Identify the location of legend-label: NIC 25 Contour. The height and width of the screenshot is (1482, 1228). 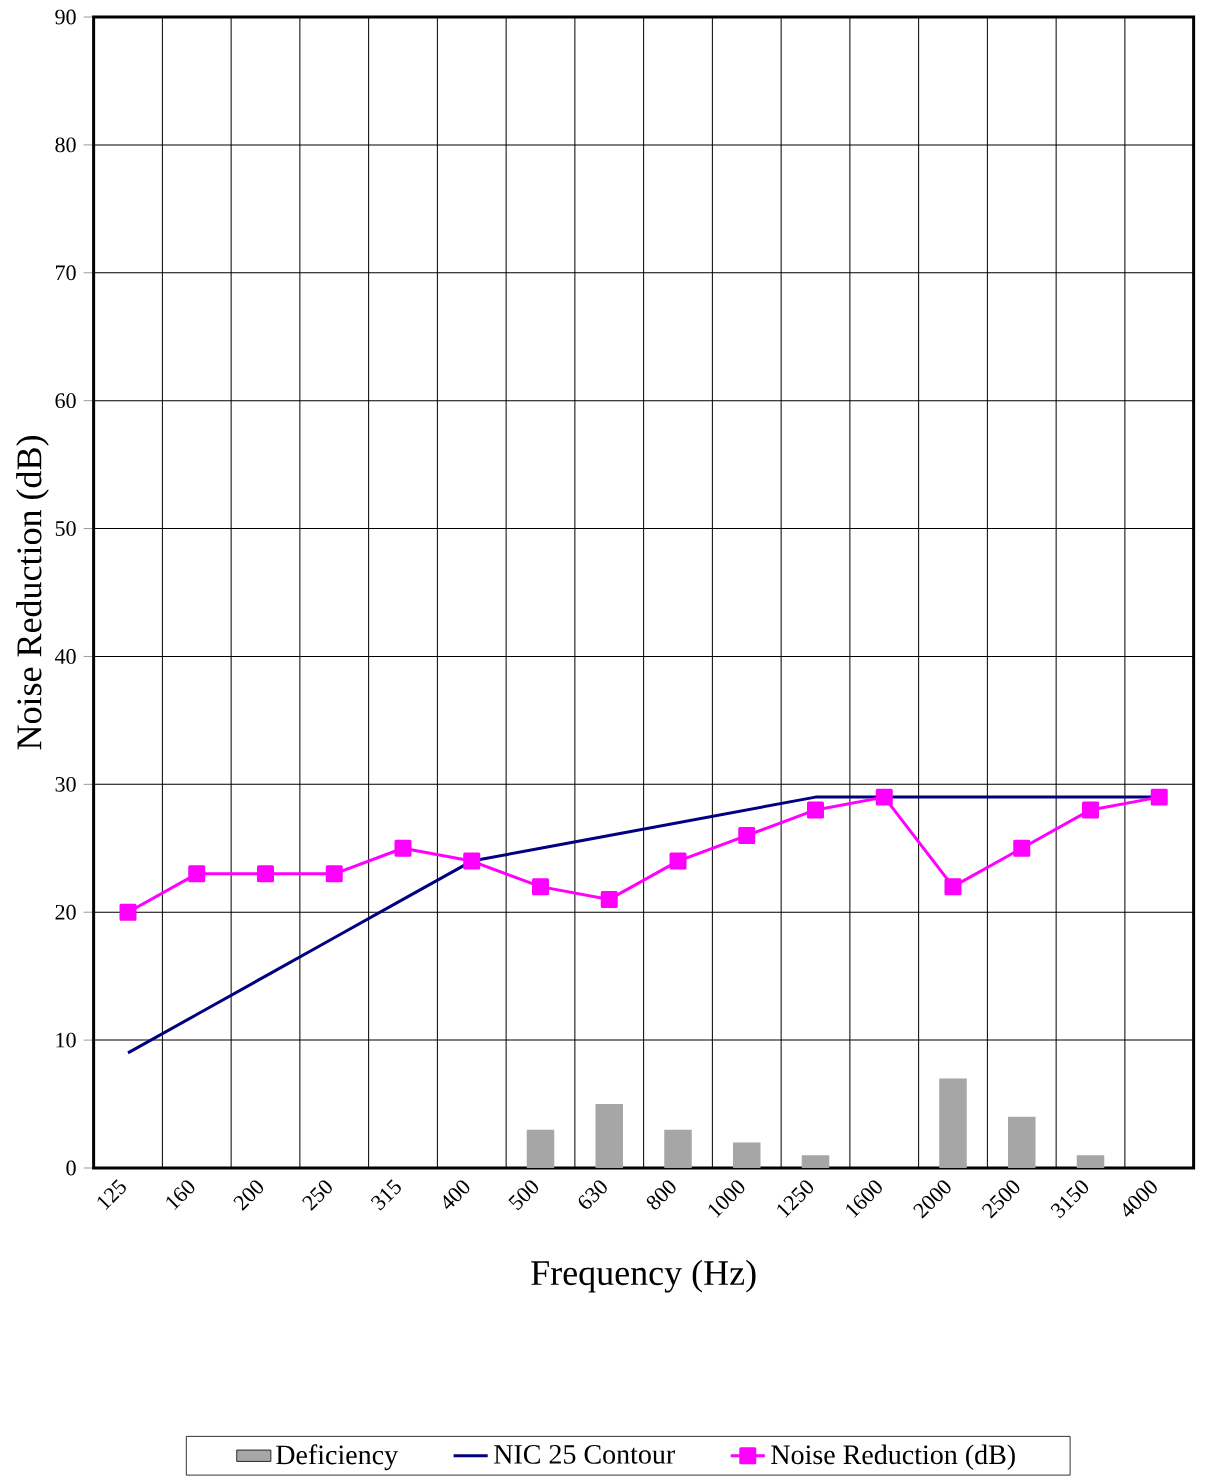
(584, 1454).